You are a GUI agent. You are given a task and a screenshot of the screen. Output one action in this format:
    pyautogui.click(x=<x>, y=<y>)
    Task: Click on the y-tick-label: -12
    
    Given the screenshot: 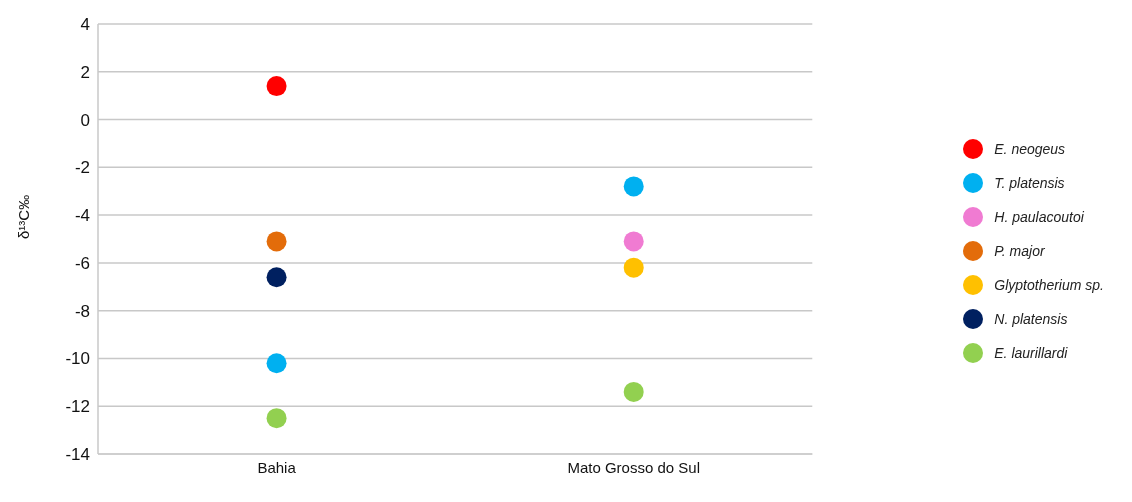 What is the action you would take?
    pyautogui.click(x=77, y=407)
    